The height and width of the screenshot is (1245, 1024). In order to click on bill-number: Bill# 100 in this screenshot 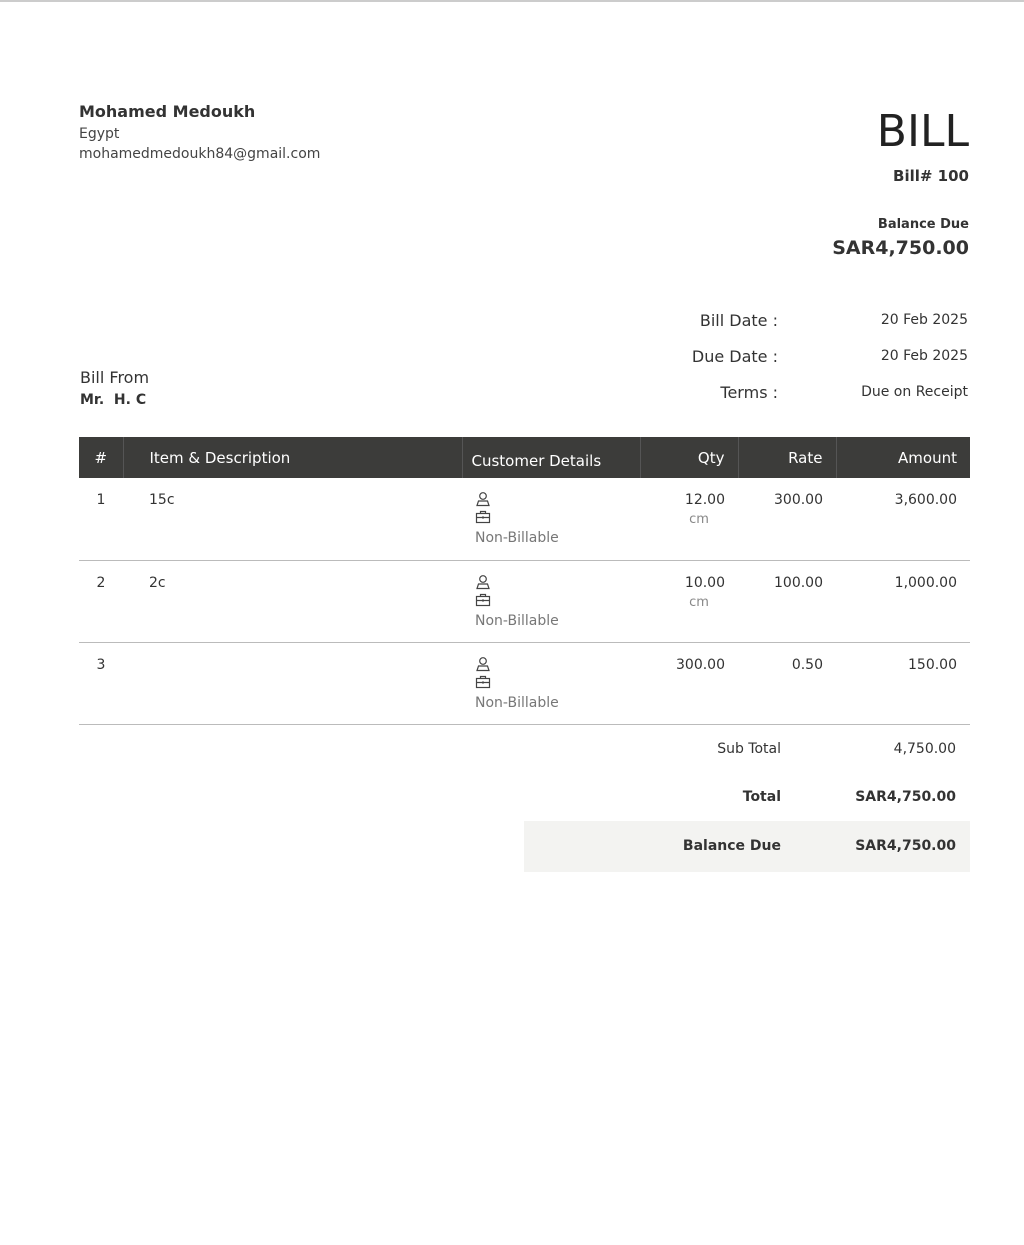, I will do `click(931, 176)`.